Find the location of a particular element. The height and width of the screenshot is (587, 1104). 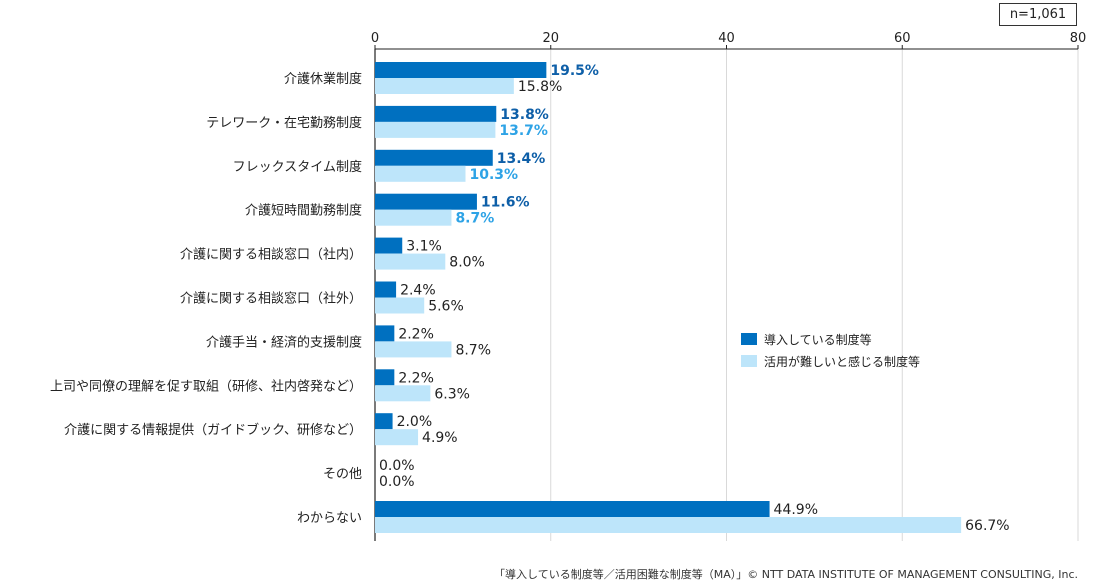

category-label: 介護手当・経済的支援制度 is located at coordinates (284, 342).